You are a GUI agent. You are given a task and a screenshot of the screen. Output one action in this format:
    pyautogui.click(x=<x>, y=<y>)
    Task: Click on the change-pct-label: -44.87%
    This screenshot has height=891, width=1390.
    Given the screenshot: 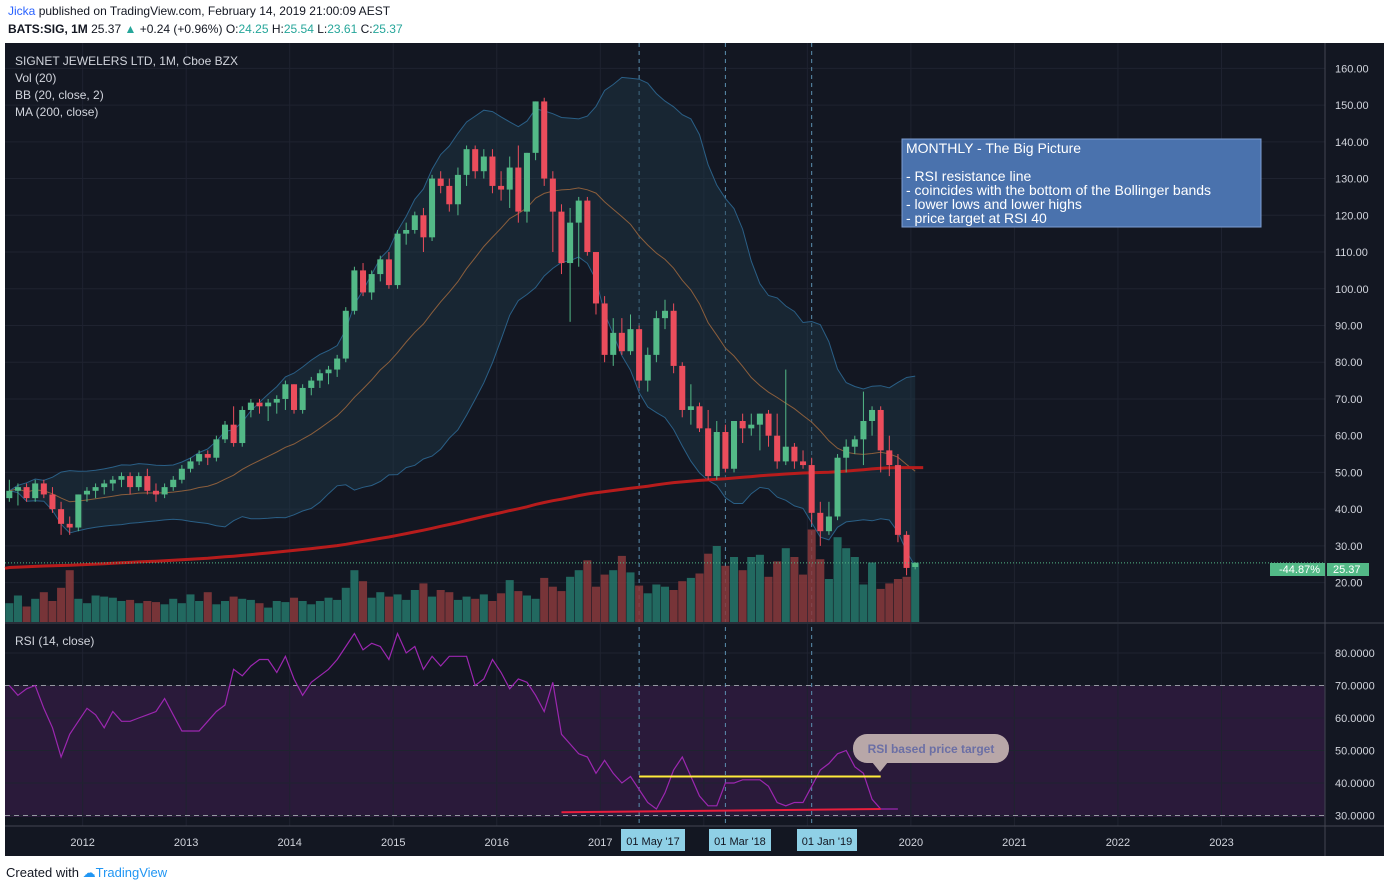 What is the action you would take?
    pyautogui.click(x=1299, y=570)
    